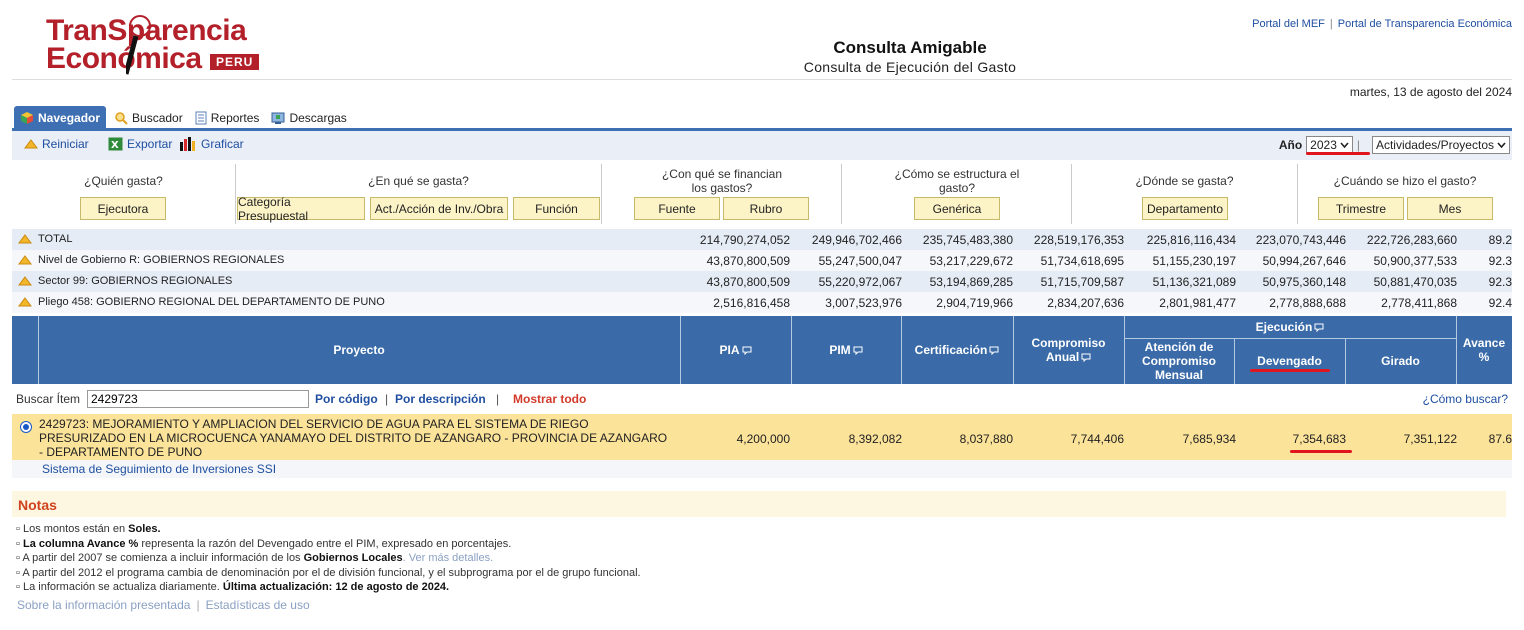 This screenshot has height=630, width=1524. What do you see at coordinates (957, 194) in the screenshot?
I see `como-estructura-group: ¿Cómo se estructura el gasto? Genérica` at bounding box center [957, 194].